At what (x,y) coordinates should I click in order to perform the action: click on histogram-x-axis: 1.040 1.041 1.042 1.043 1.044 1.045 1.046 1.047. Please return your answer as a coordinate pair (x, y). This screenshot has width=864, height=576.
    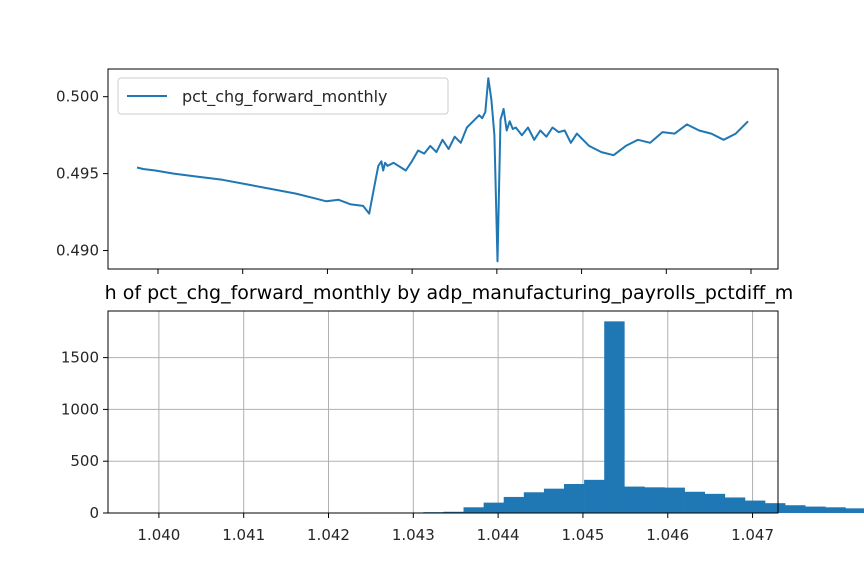
    Looking at the image, I should click on (455, 528).